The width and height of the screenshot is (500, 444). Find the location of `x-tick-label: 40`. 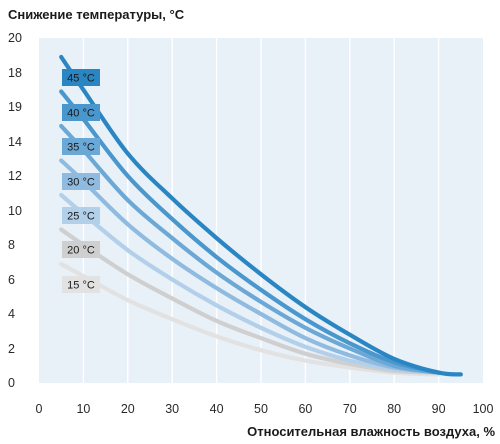

x-tick-label: 40 is located at coordinates (217, 409).